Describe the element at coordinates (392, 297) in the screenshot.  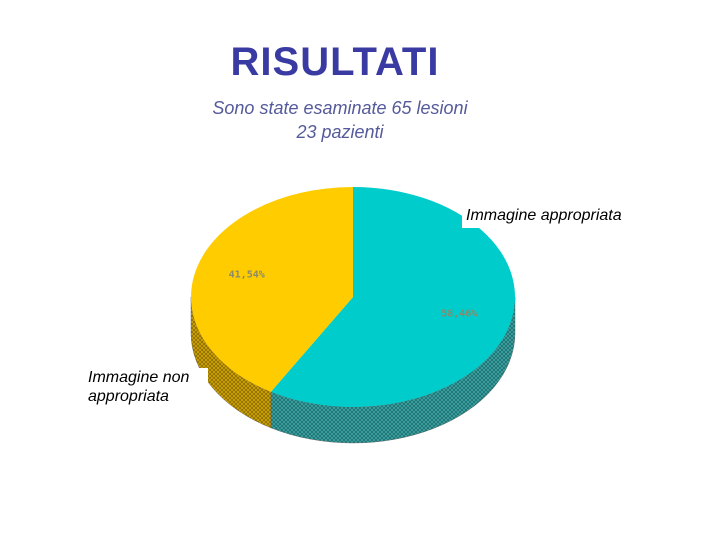
I see `pie-slice-appropriata` at that location.